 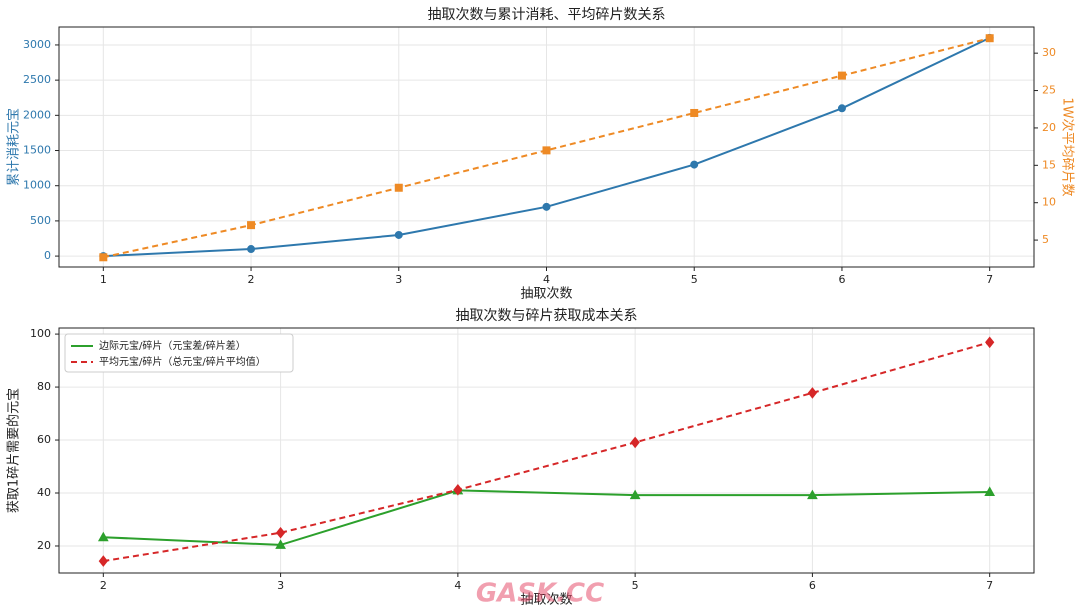 I want to click on y-tick-label: 500, so click(x=40, y=220).